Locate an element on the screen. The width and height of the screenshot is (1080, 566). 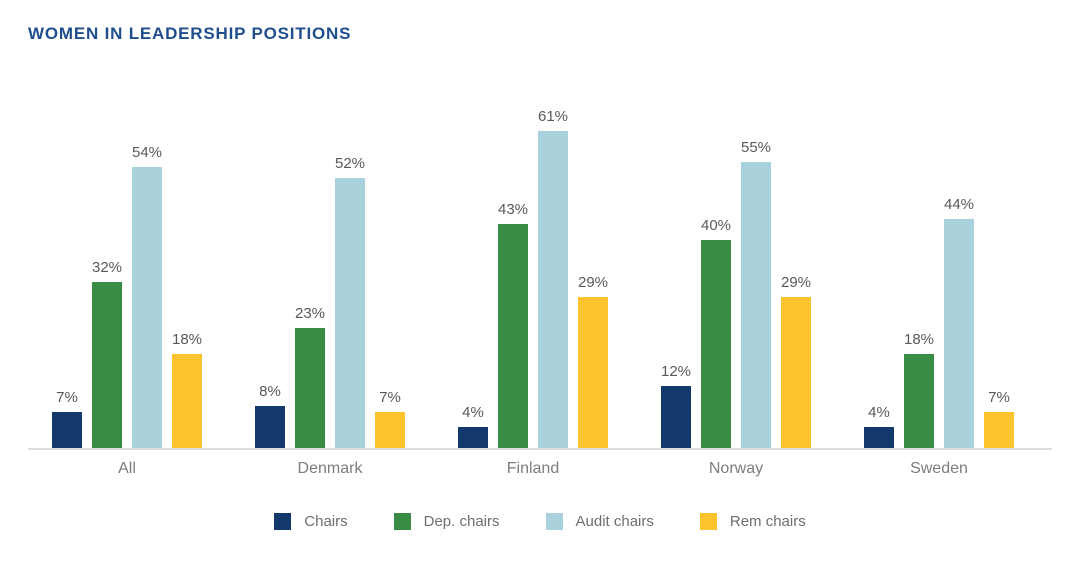
category-label-denmark: Denmark is located at coordinates (330, 468).